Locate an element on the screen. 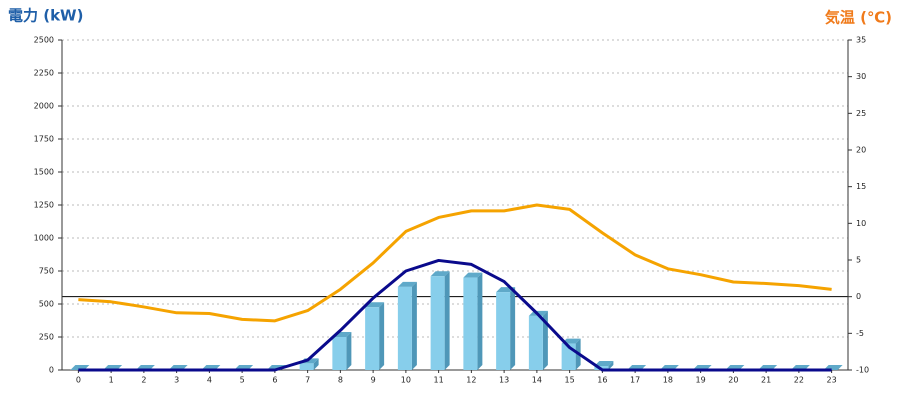 The height and width of the screenshot is (400, 900). y2-tick-label: -5 is located at coordinates (860, 333).